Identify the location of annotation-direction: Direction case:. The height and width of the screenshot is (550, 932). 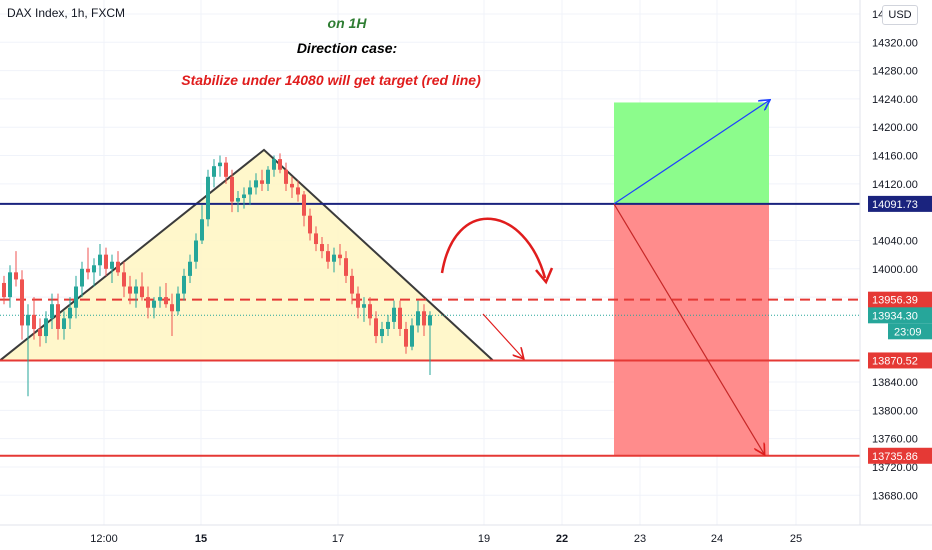
(347, 48).